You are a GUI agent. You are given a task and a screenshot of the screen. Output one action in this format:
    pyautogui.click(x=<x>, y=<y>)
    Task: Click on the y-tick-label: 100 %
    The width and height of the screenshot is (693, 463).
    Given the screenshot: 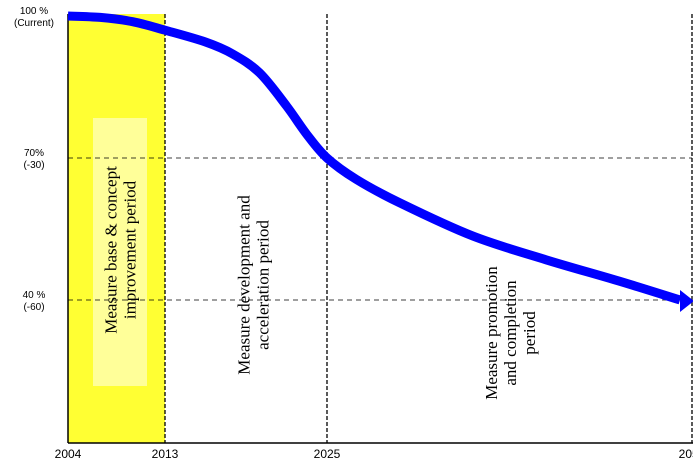 What is the action you would take?
    pyautogui.click(x=34, y=11)
    